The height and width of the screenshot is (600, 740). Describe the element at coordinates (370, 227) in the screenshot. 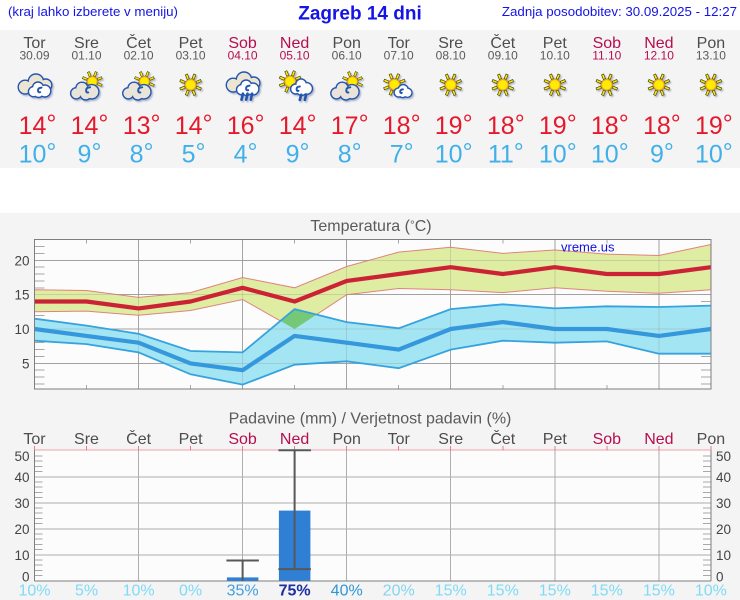

I see `svg-text: Temperatura (°C)` at that location.